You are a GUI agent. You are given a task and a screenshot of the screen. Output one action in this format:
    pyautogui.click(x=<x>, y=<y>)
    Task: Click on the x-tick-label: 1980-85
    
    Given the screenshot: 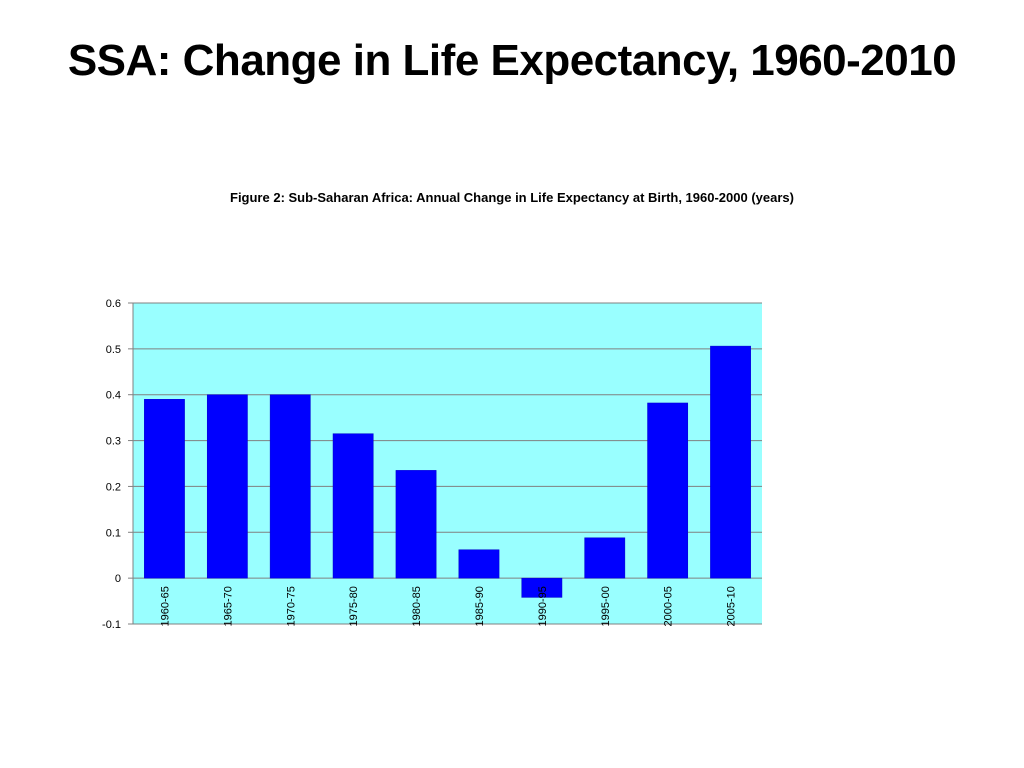 What is the action you would take?
    pyautogui.click(x=417, y=606)
    